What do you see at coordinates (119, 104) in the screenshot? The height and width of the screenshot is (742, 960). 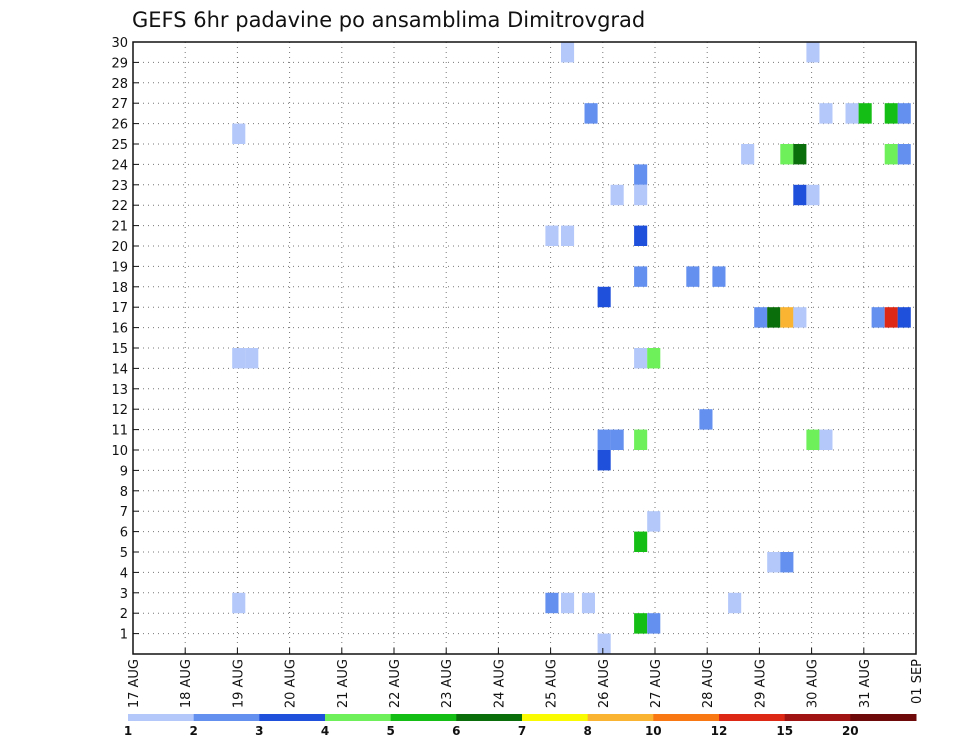 I see `y-tick-label: 27` at bounding box center [119, 104].